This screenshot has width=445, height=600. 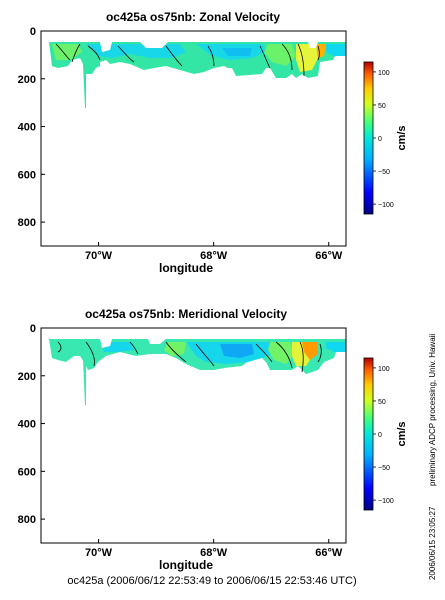 What do you see at coordinates (310, 351) in the screenshot?
I see `velocity-patch-orange` at bounding box center [310, 351].